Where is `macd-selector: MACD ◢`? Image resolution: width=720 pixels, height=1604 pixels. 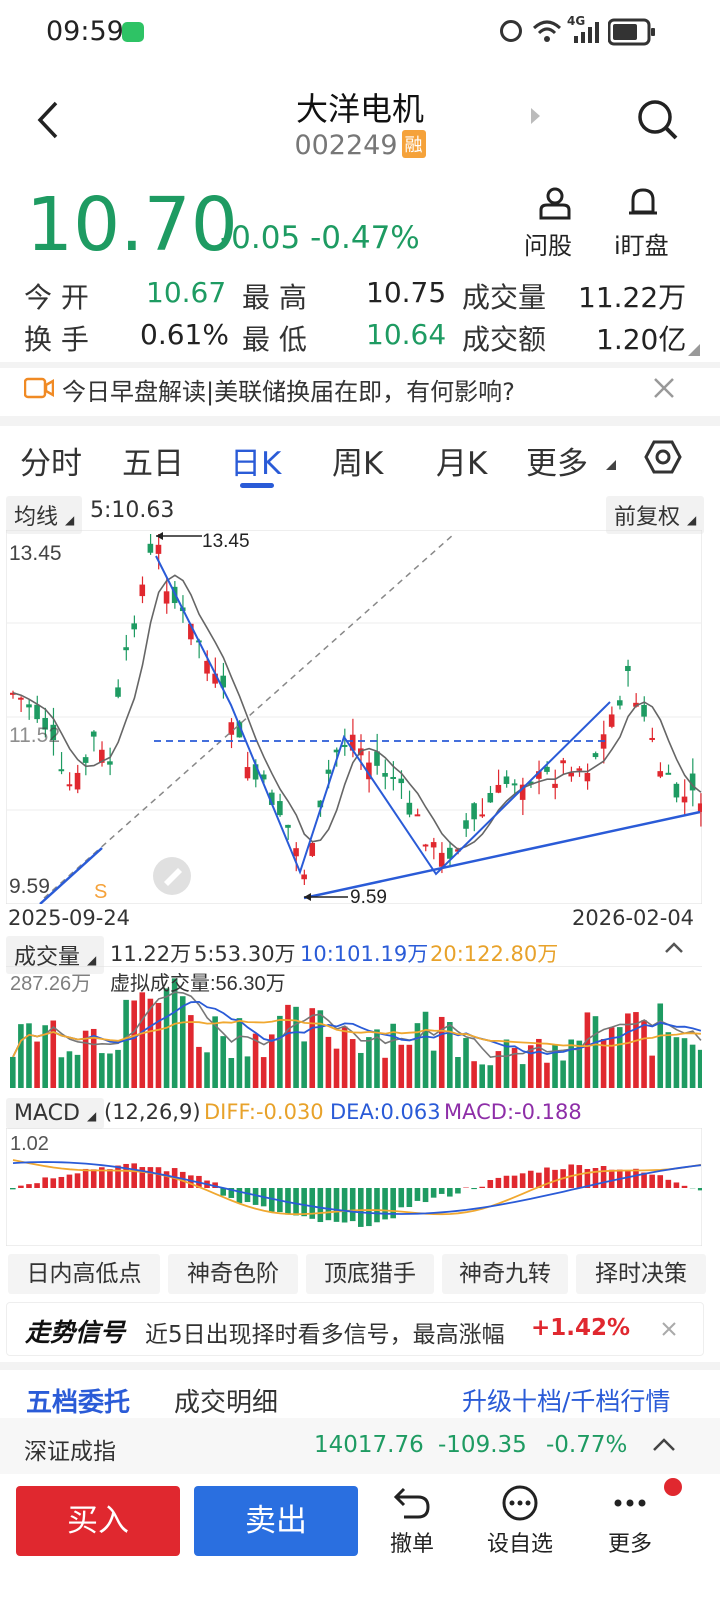
macd-selector: MACD ◢ is located at coordinates (55, 1113).